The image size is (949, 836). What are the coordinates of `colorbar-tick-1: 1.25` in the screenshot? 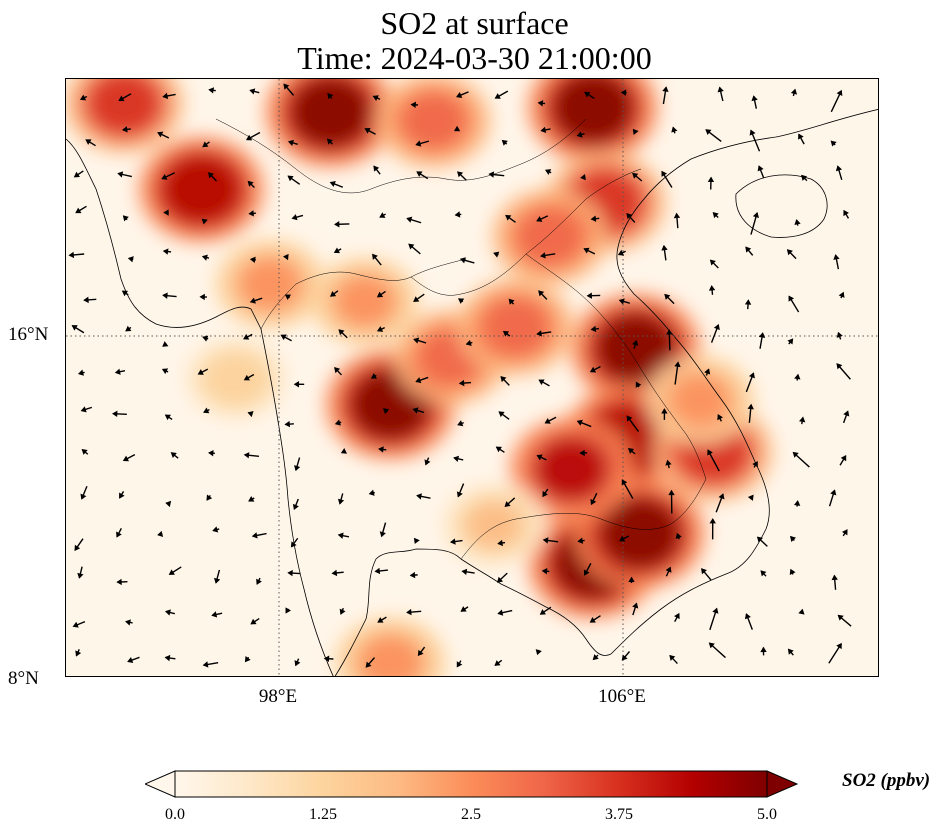 It's located at (323, 814).